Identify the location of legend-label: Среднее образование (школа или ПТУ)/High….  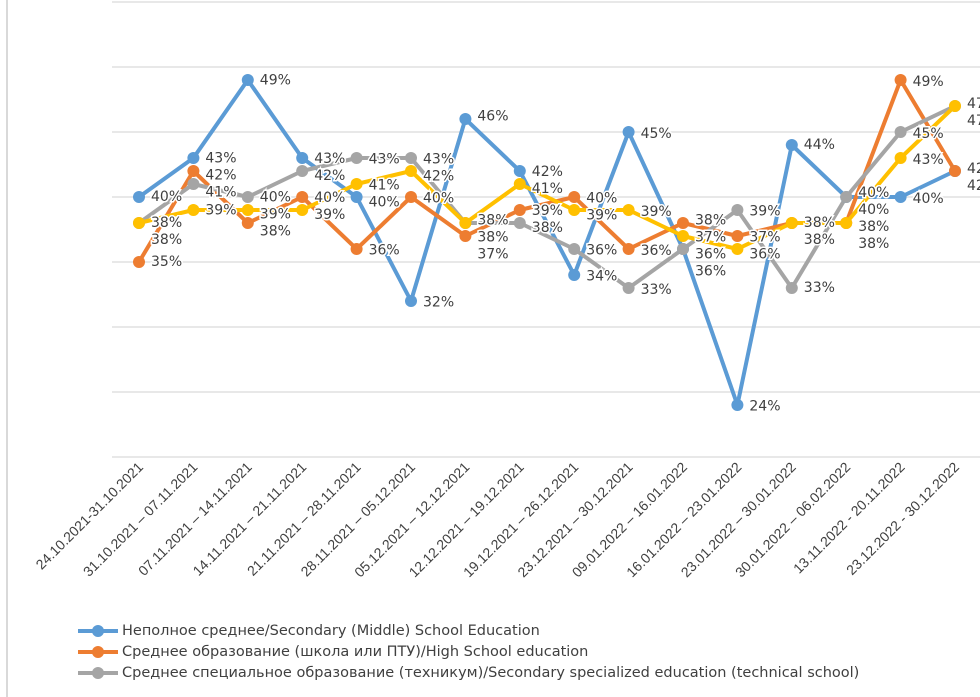
(355, 651).